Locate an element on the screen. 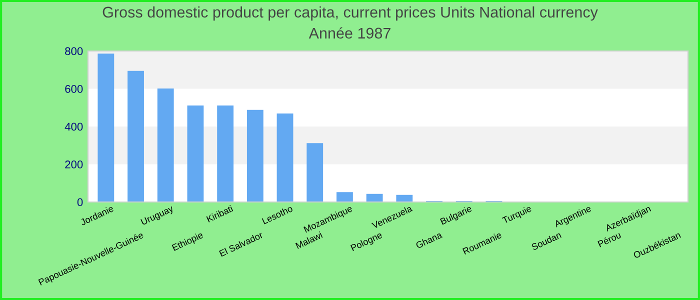  y-tick-label: 200 is located at coordinates (74, 164).